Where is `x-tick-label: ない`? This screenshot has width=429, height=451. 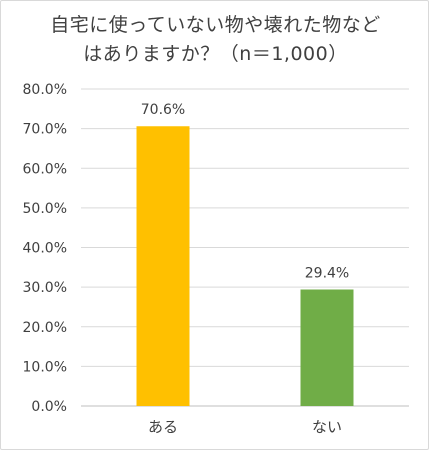
x-tick-label: ない is located at coordinates (327, 427).